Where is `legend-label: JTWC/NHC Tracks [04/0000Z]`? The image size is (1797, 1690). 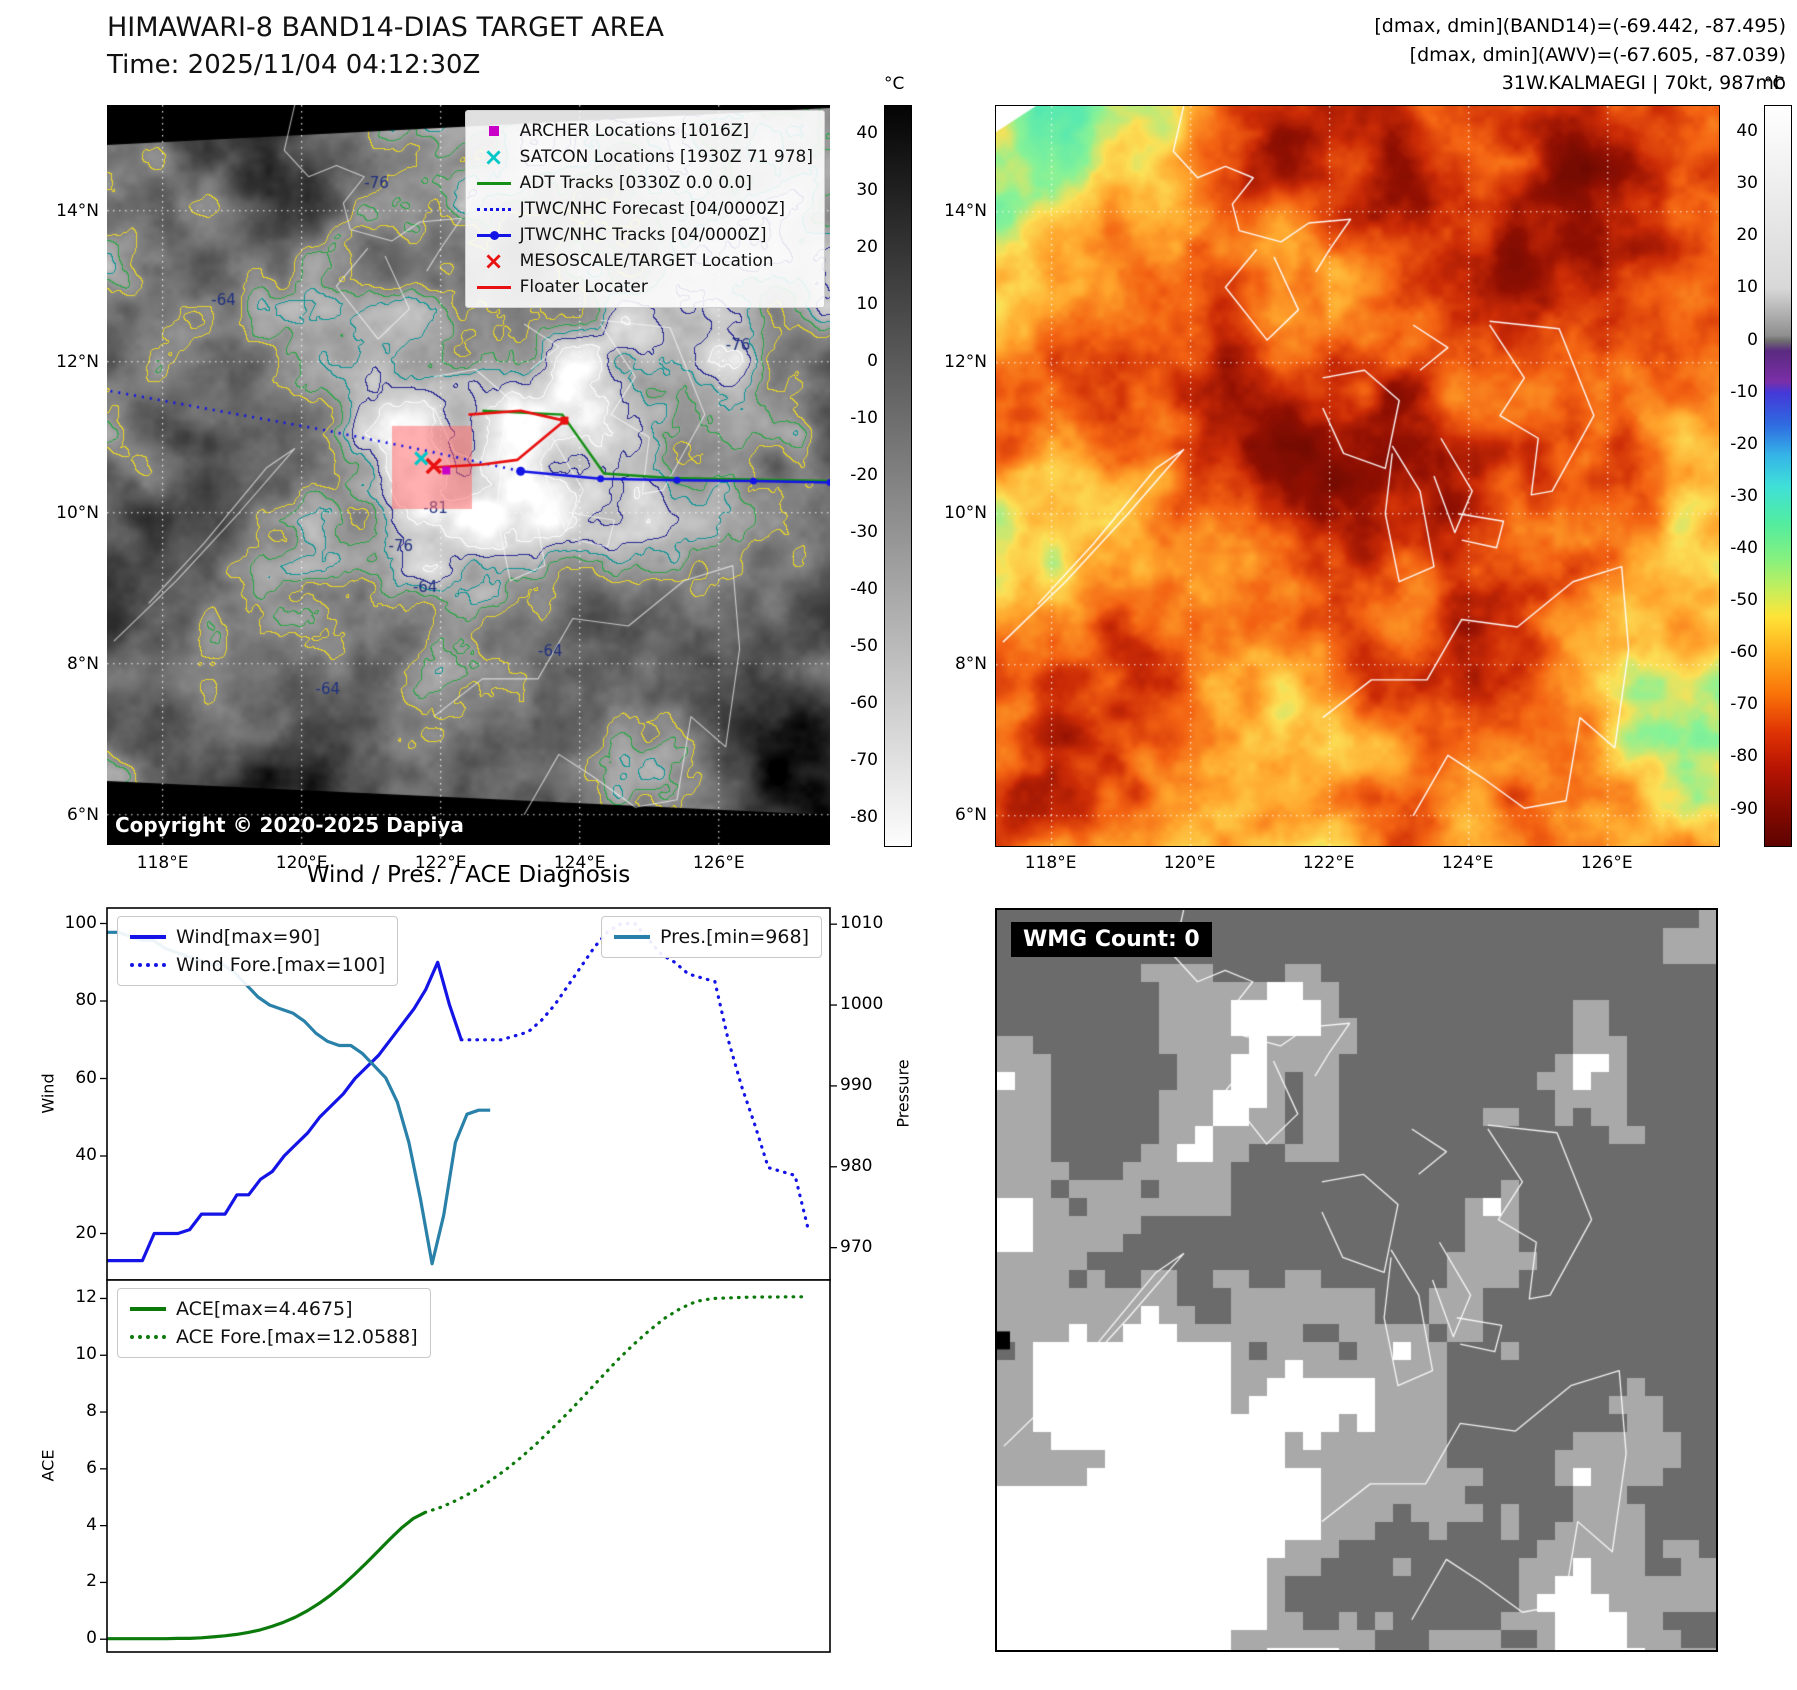 legend-label: JTWC/NHC Tracks [04/0000Z] is located at coordinates (643, 235).